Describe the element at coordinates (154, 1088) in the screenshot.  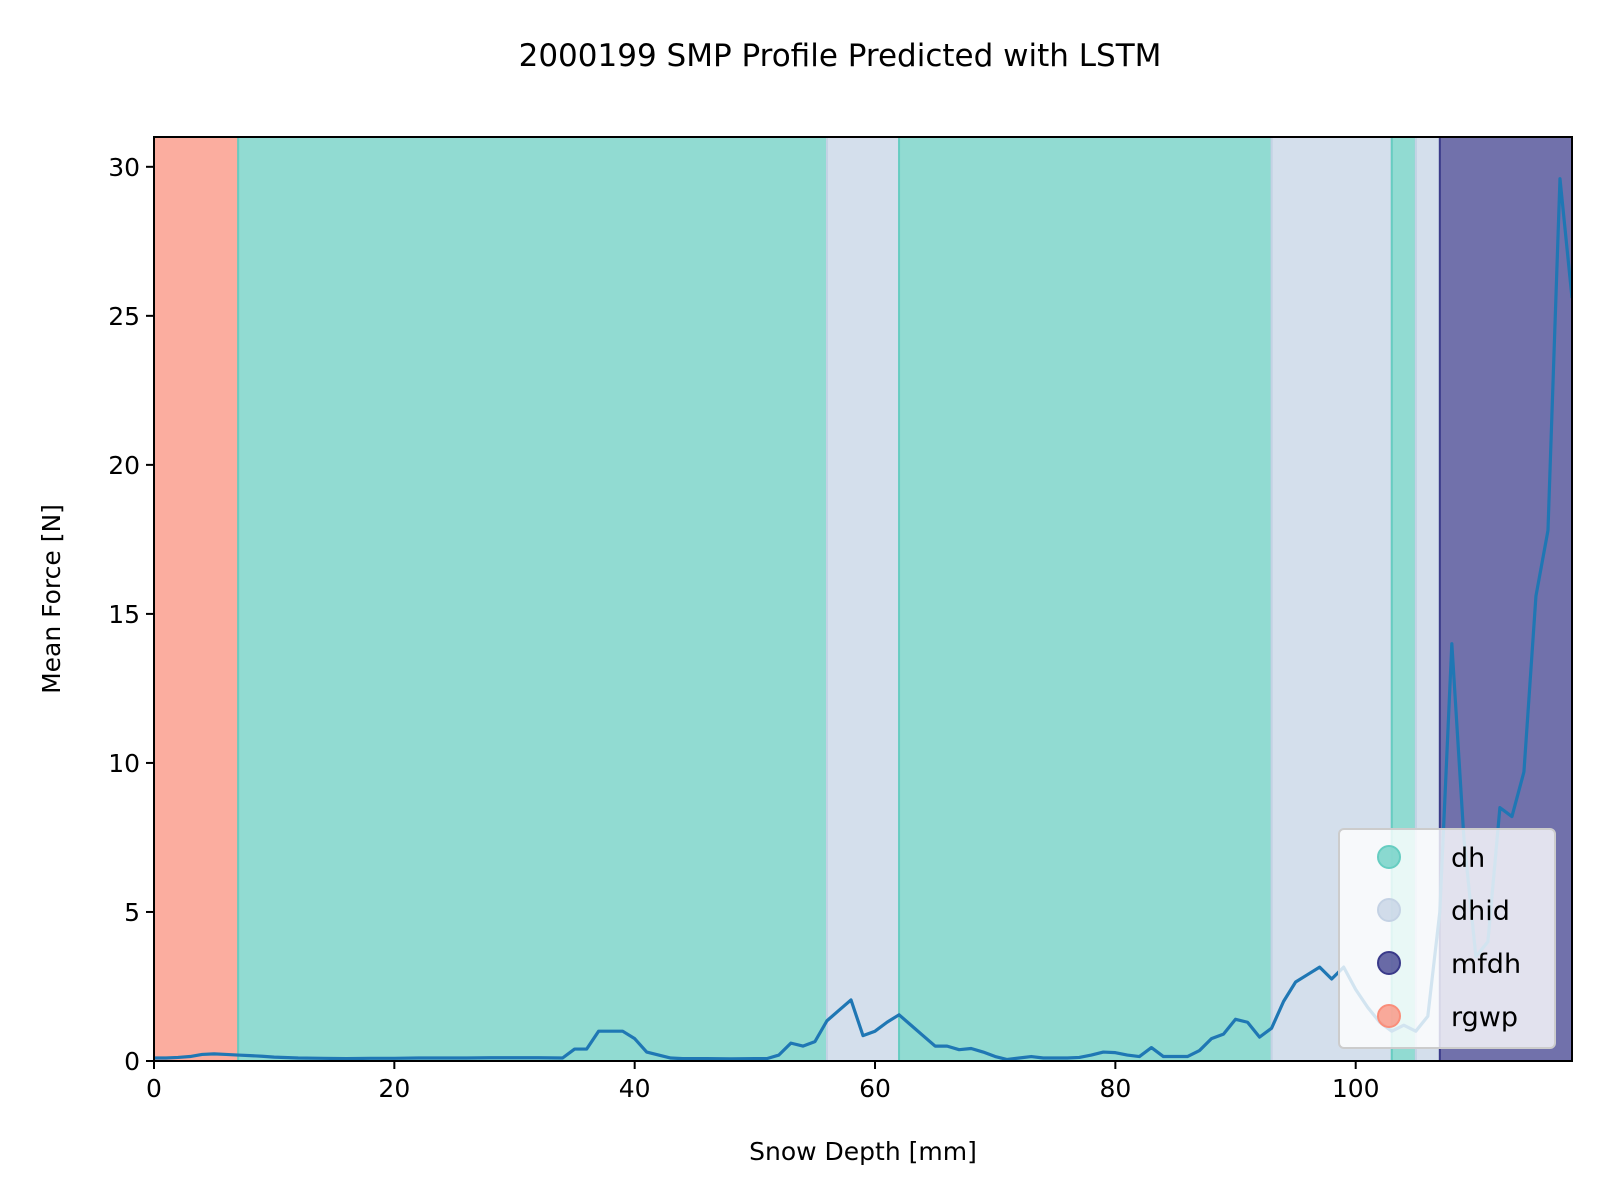
I see `x-tick-label: 0` at that location.